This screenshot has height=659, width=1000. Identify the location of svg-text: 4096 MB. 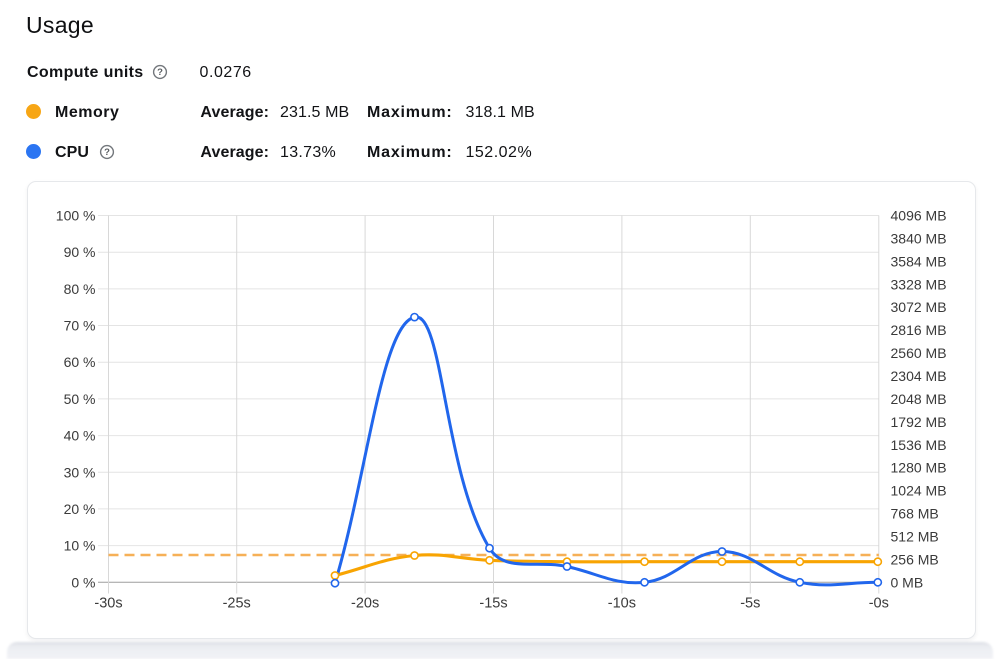
(919, 216).